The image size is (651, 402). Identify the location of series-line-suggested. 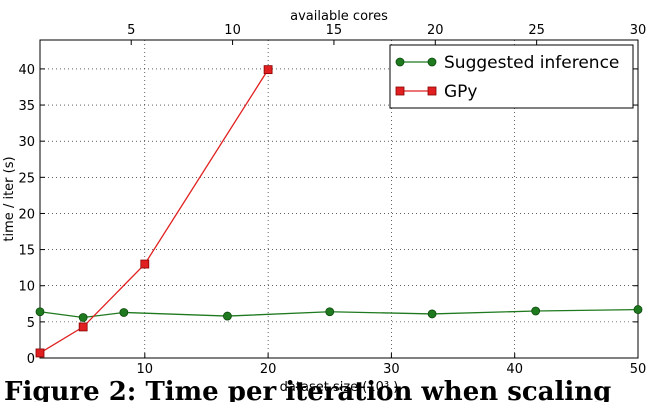
(339, 313).